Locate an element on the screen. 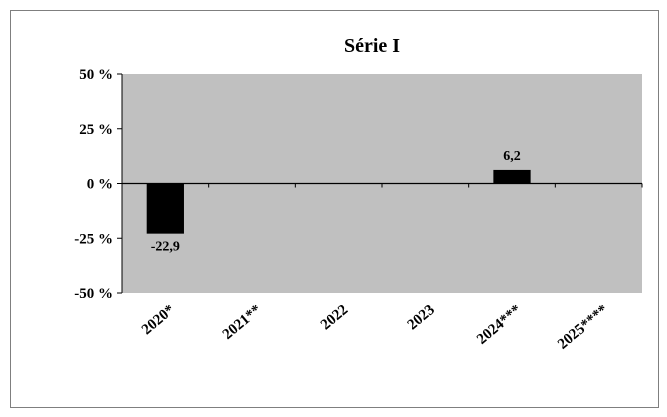  y-tick-label: 25 % is located at coordinates (96, 130).